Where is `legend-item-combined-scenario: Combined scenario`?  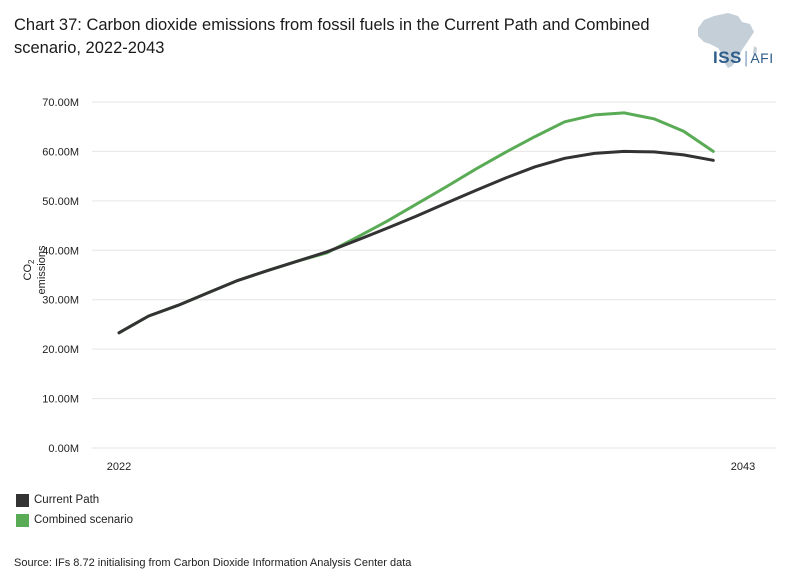
legend-item-combined-scenario: Combined scenario is located at coordinates (74, 520).